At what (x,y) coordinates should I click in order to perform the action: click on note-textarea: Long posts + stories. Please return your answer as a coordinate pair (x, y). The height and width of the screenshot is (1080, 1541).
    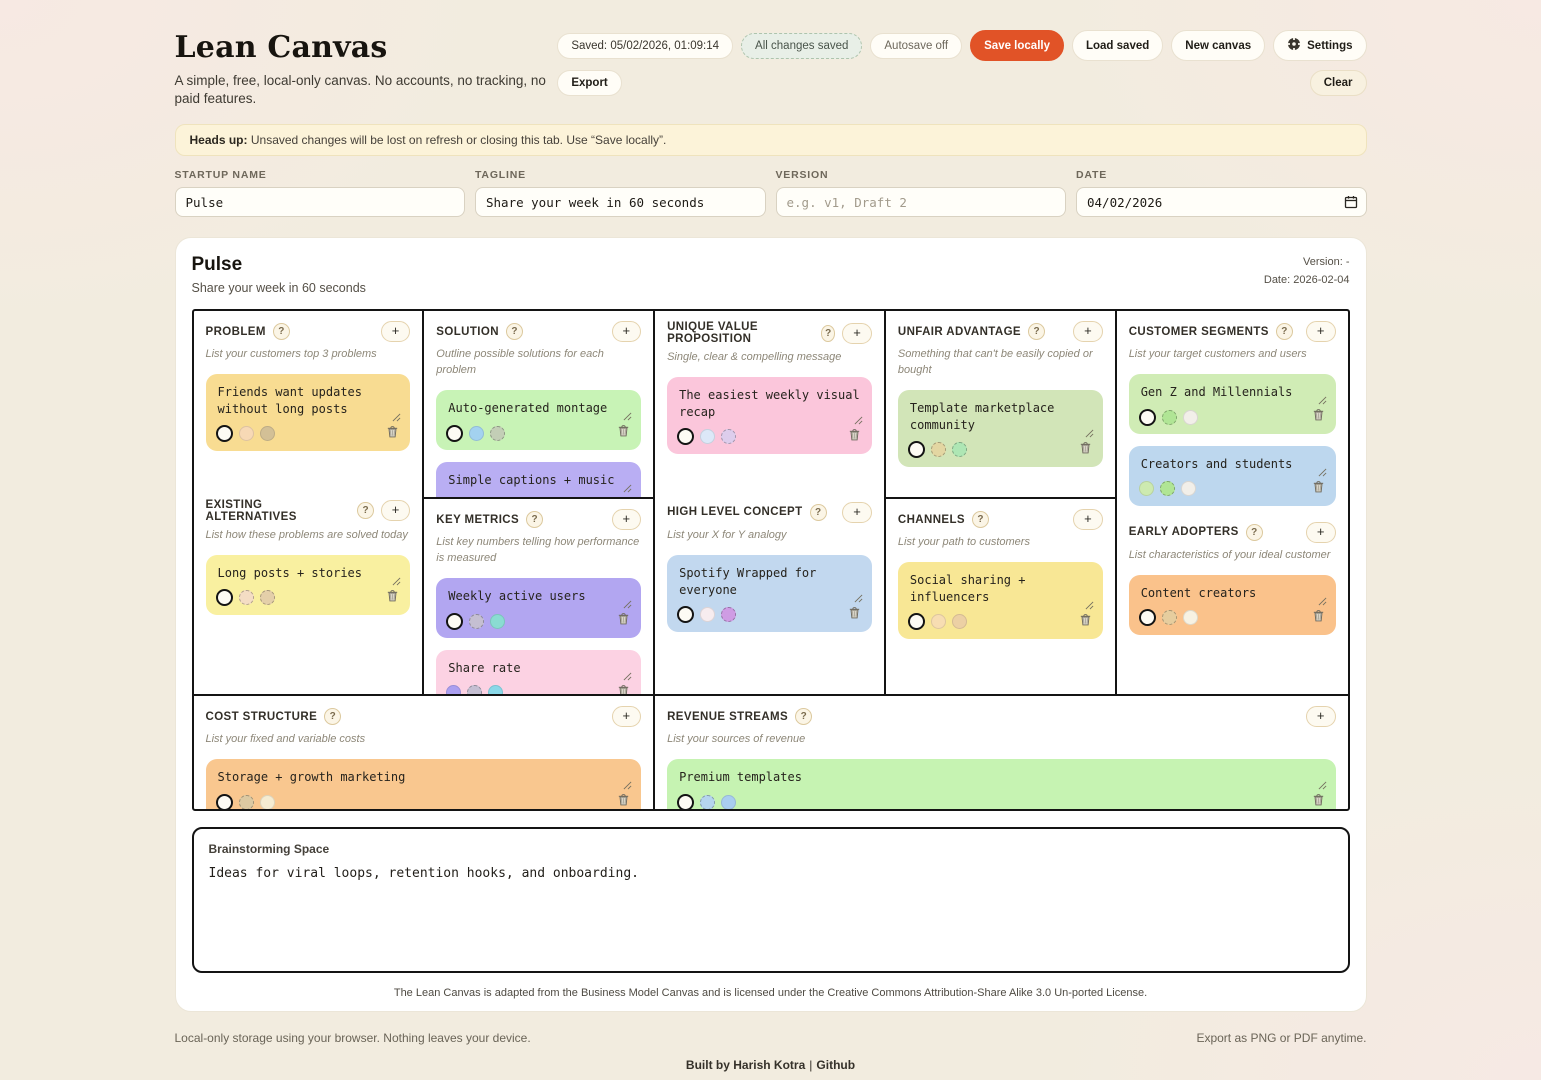
    Looking at the image, I should click on (290, 572).